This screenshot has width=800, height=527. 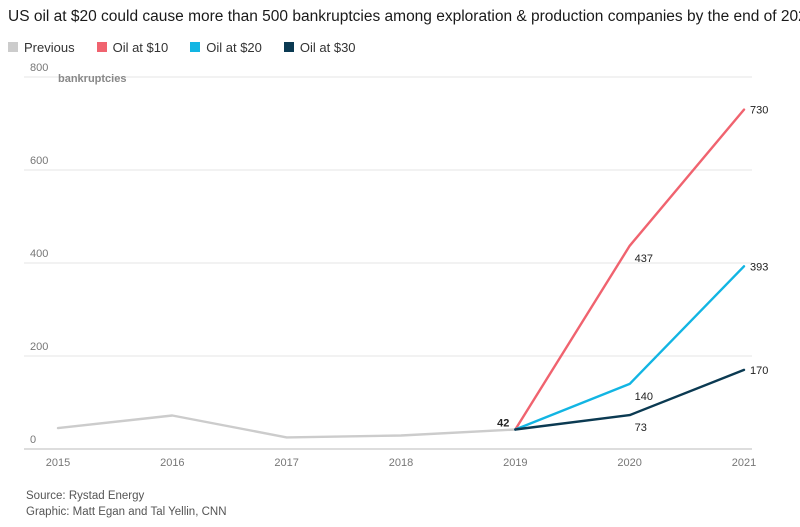 What do you see at coordinates (39, 68) in the screenshot?
I see `y-tick-label: 800` at bounding box center [39, 68].